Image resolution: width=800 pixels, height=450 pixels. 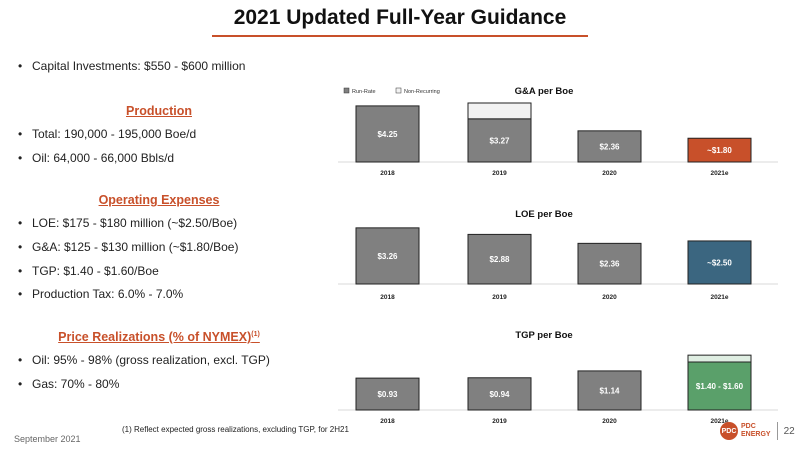 I want to click on bullet-text: Total: 190,000 - 195,000 Boe/d, so click(x=114, y=134).